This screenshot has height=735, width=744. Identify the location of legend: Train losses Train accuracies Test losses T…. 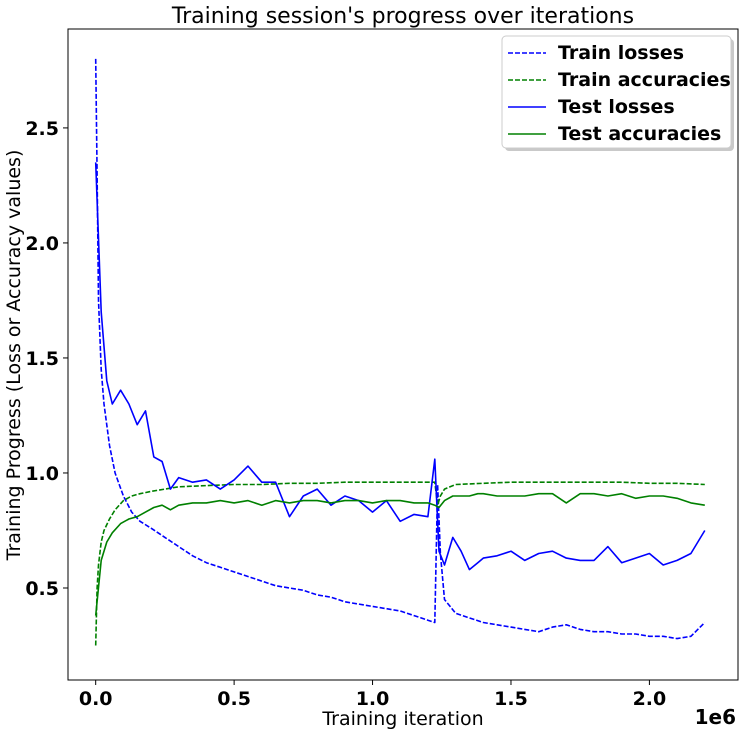
(617, 93).